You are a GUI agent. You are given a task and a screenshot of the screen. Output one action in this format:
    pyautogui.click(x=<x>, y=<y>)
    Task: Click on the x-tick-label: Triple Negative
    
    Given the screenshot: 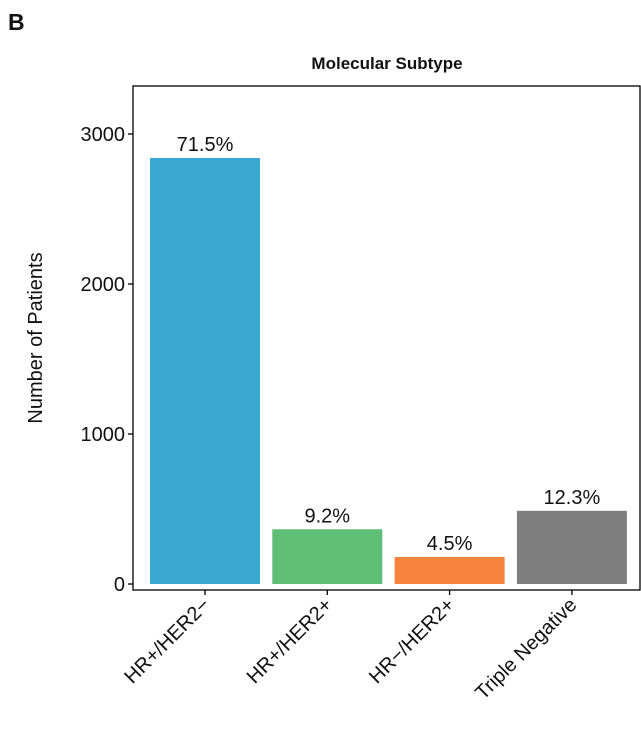 What is the action you would take?
    pyautogui.click(x=526, y=649)
    